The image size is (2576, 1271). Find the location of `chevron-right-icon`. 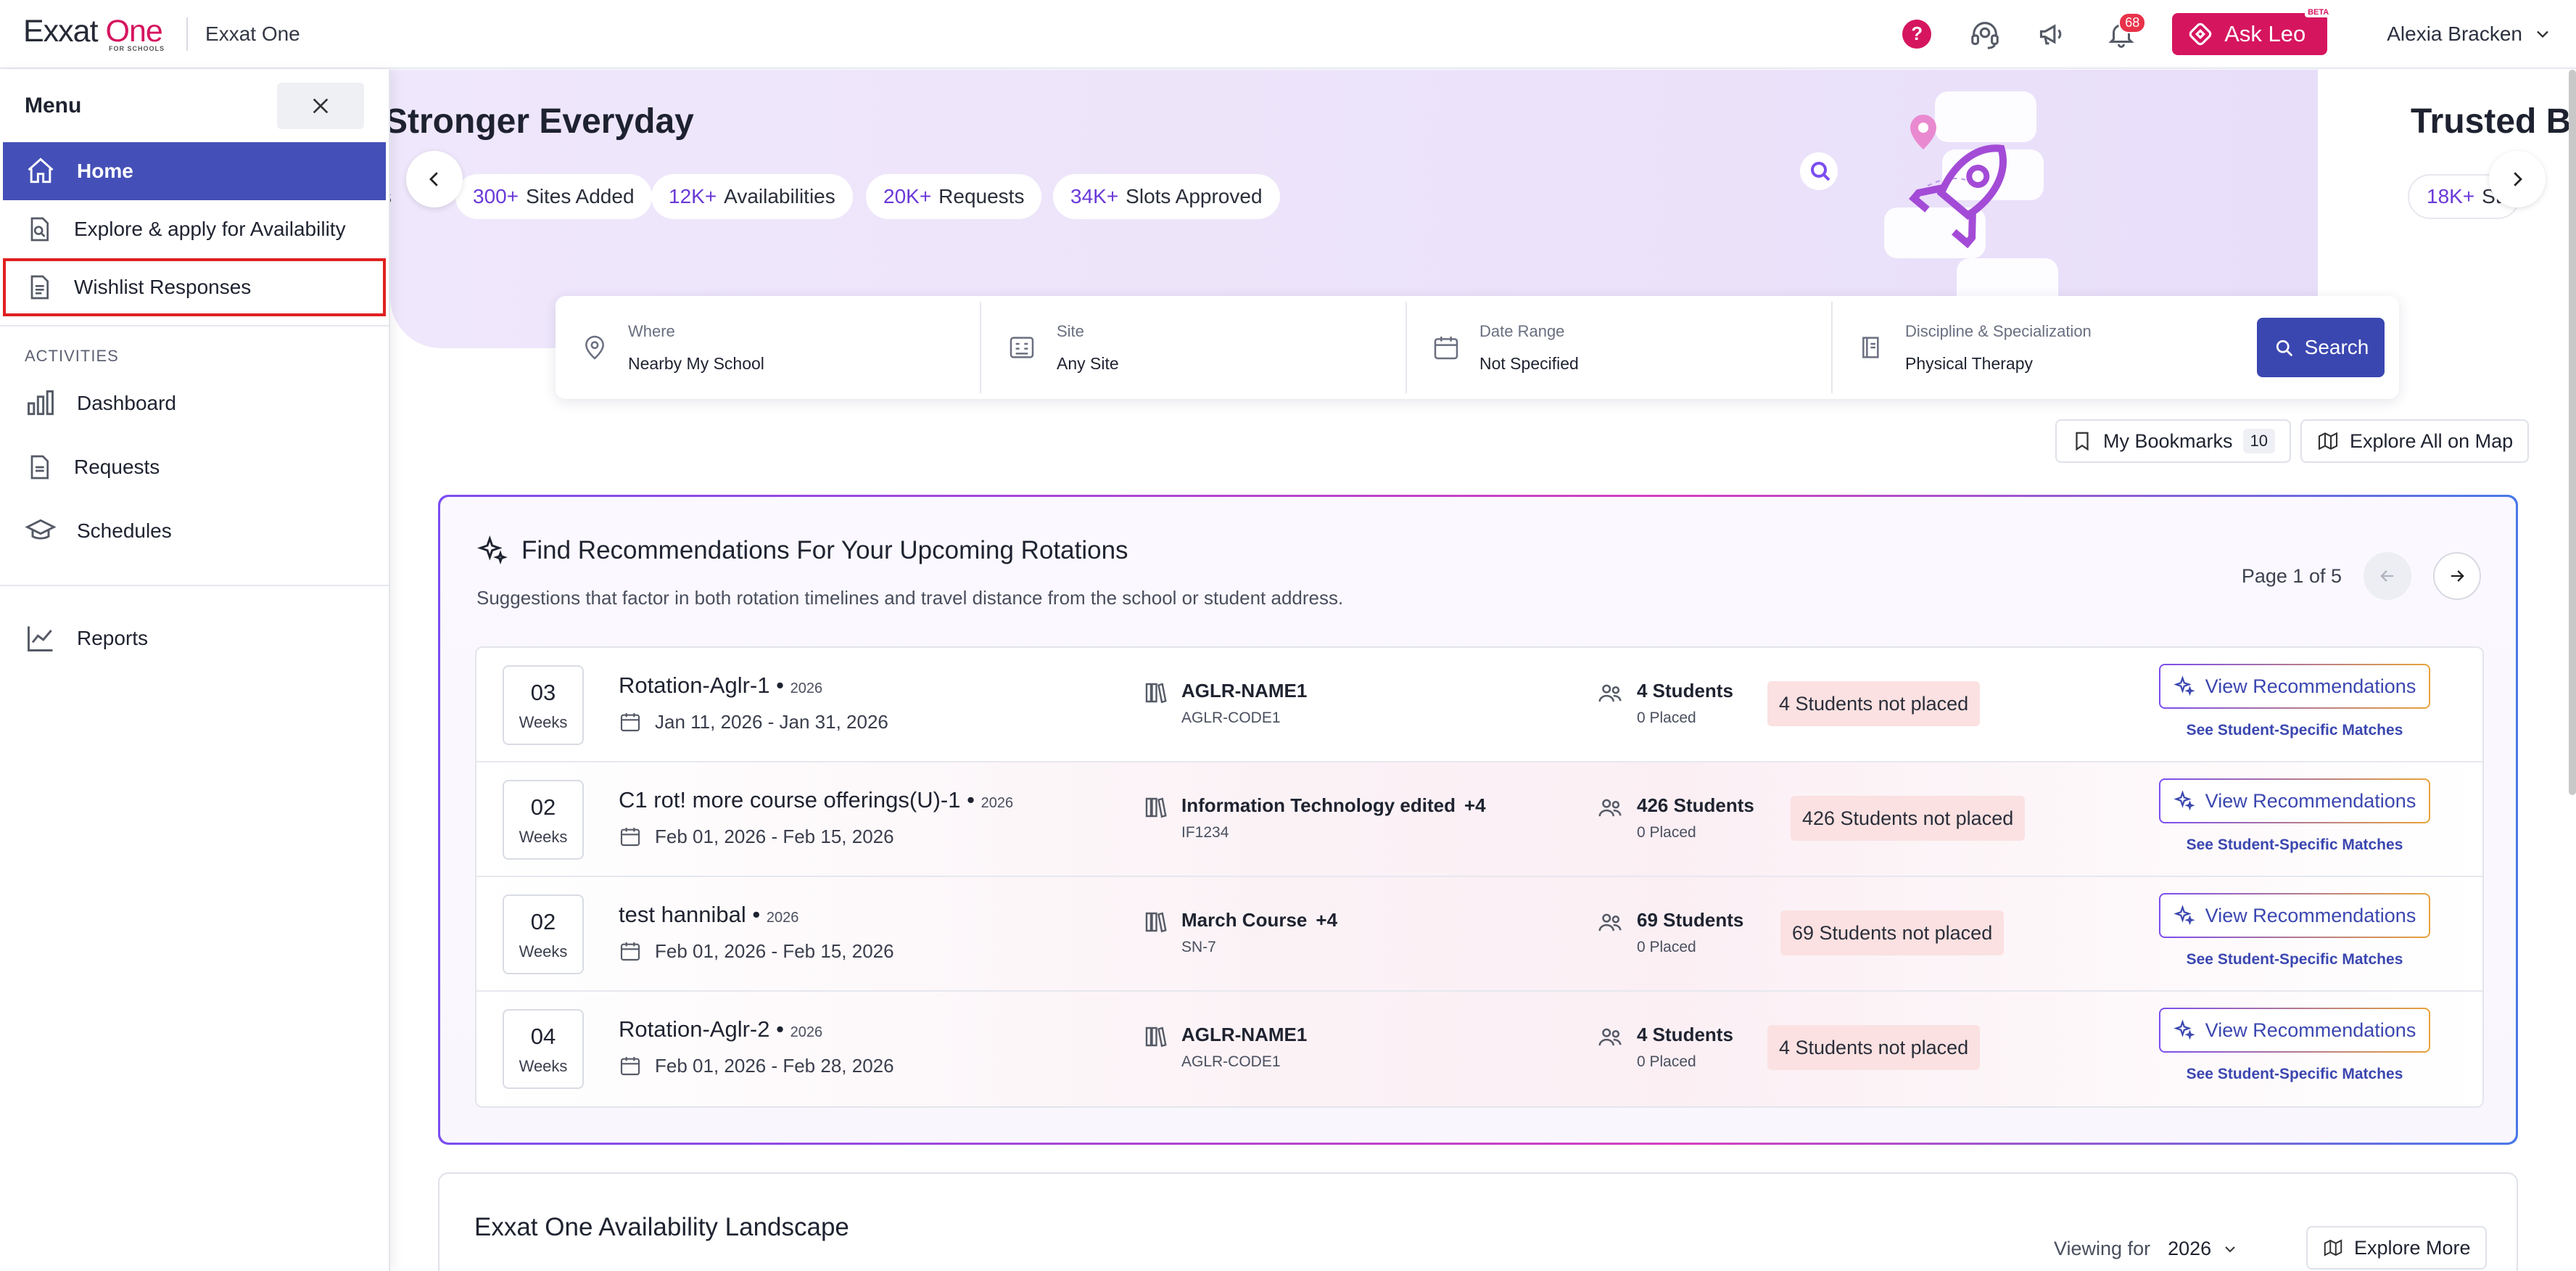

chevron-right-icon is located at coordinates (2518, 179).